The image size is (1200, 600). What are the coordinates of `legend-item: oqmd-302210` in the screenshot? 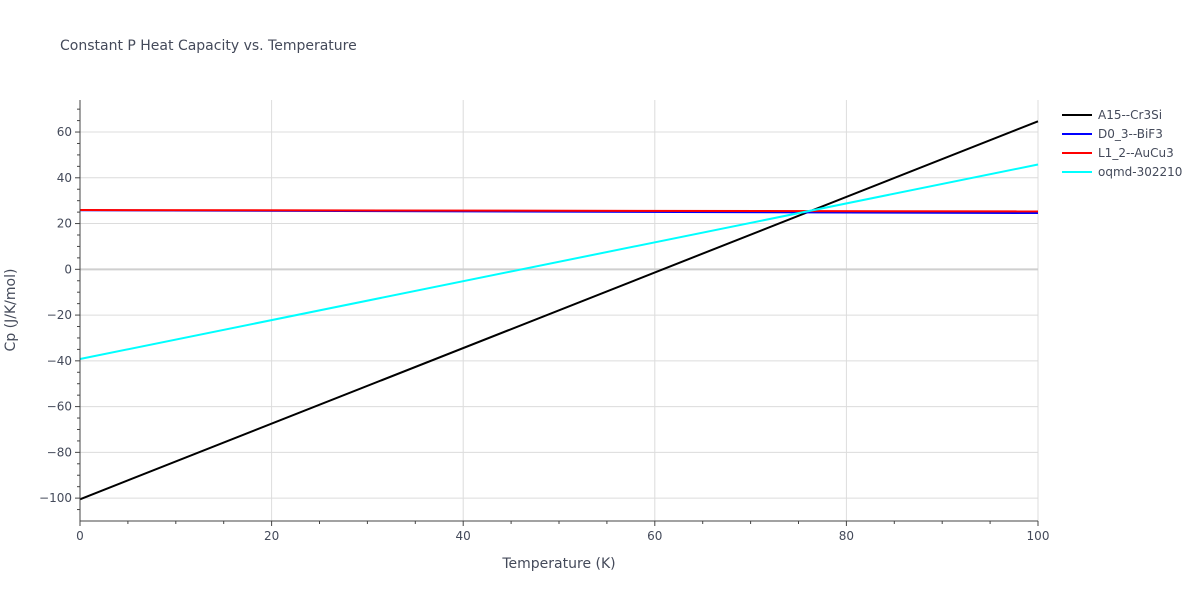 It's located at (1122, 172).